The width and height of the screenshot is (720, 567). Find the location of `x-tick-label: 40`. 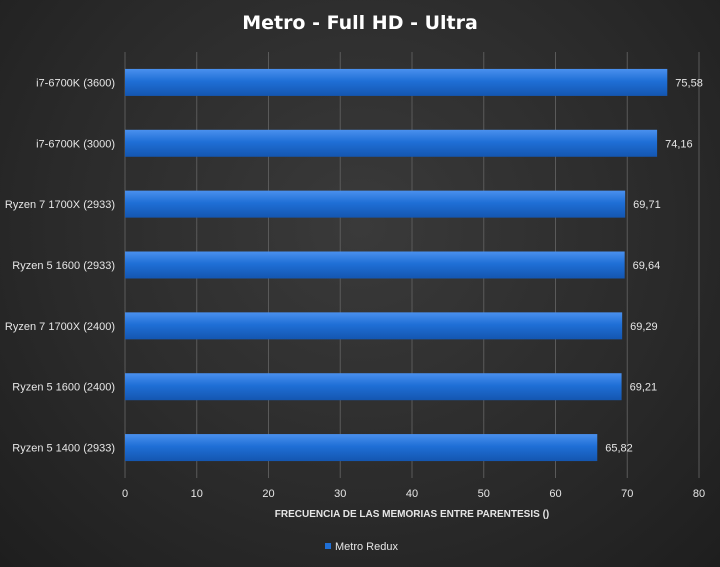

x-tick-label: 40 is located at coordinates (412, 494).